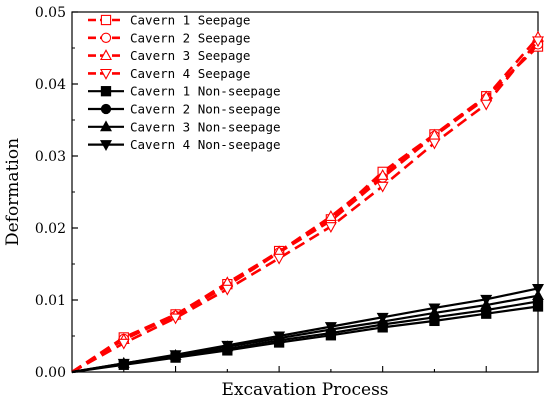 The width and height of the screenshot is (550, 404). Describe the element at coordinates (50, 157) in the screenshot. I see `y-tick-label: 0.03` at that location.